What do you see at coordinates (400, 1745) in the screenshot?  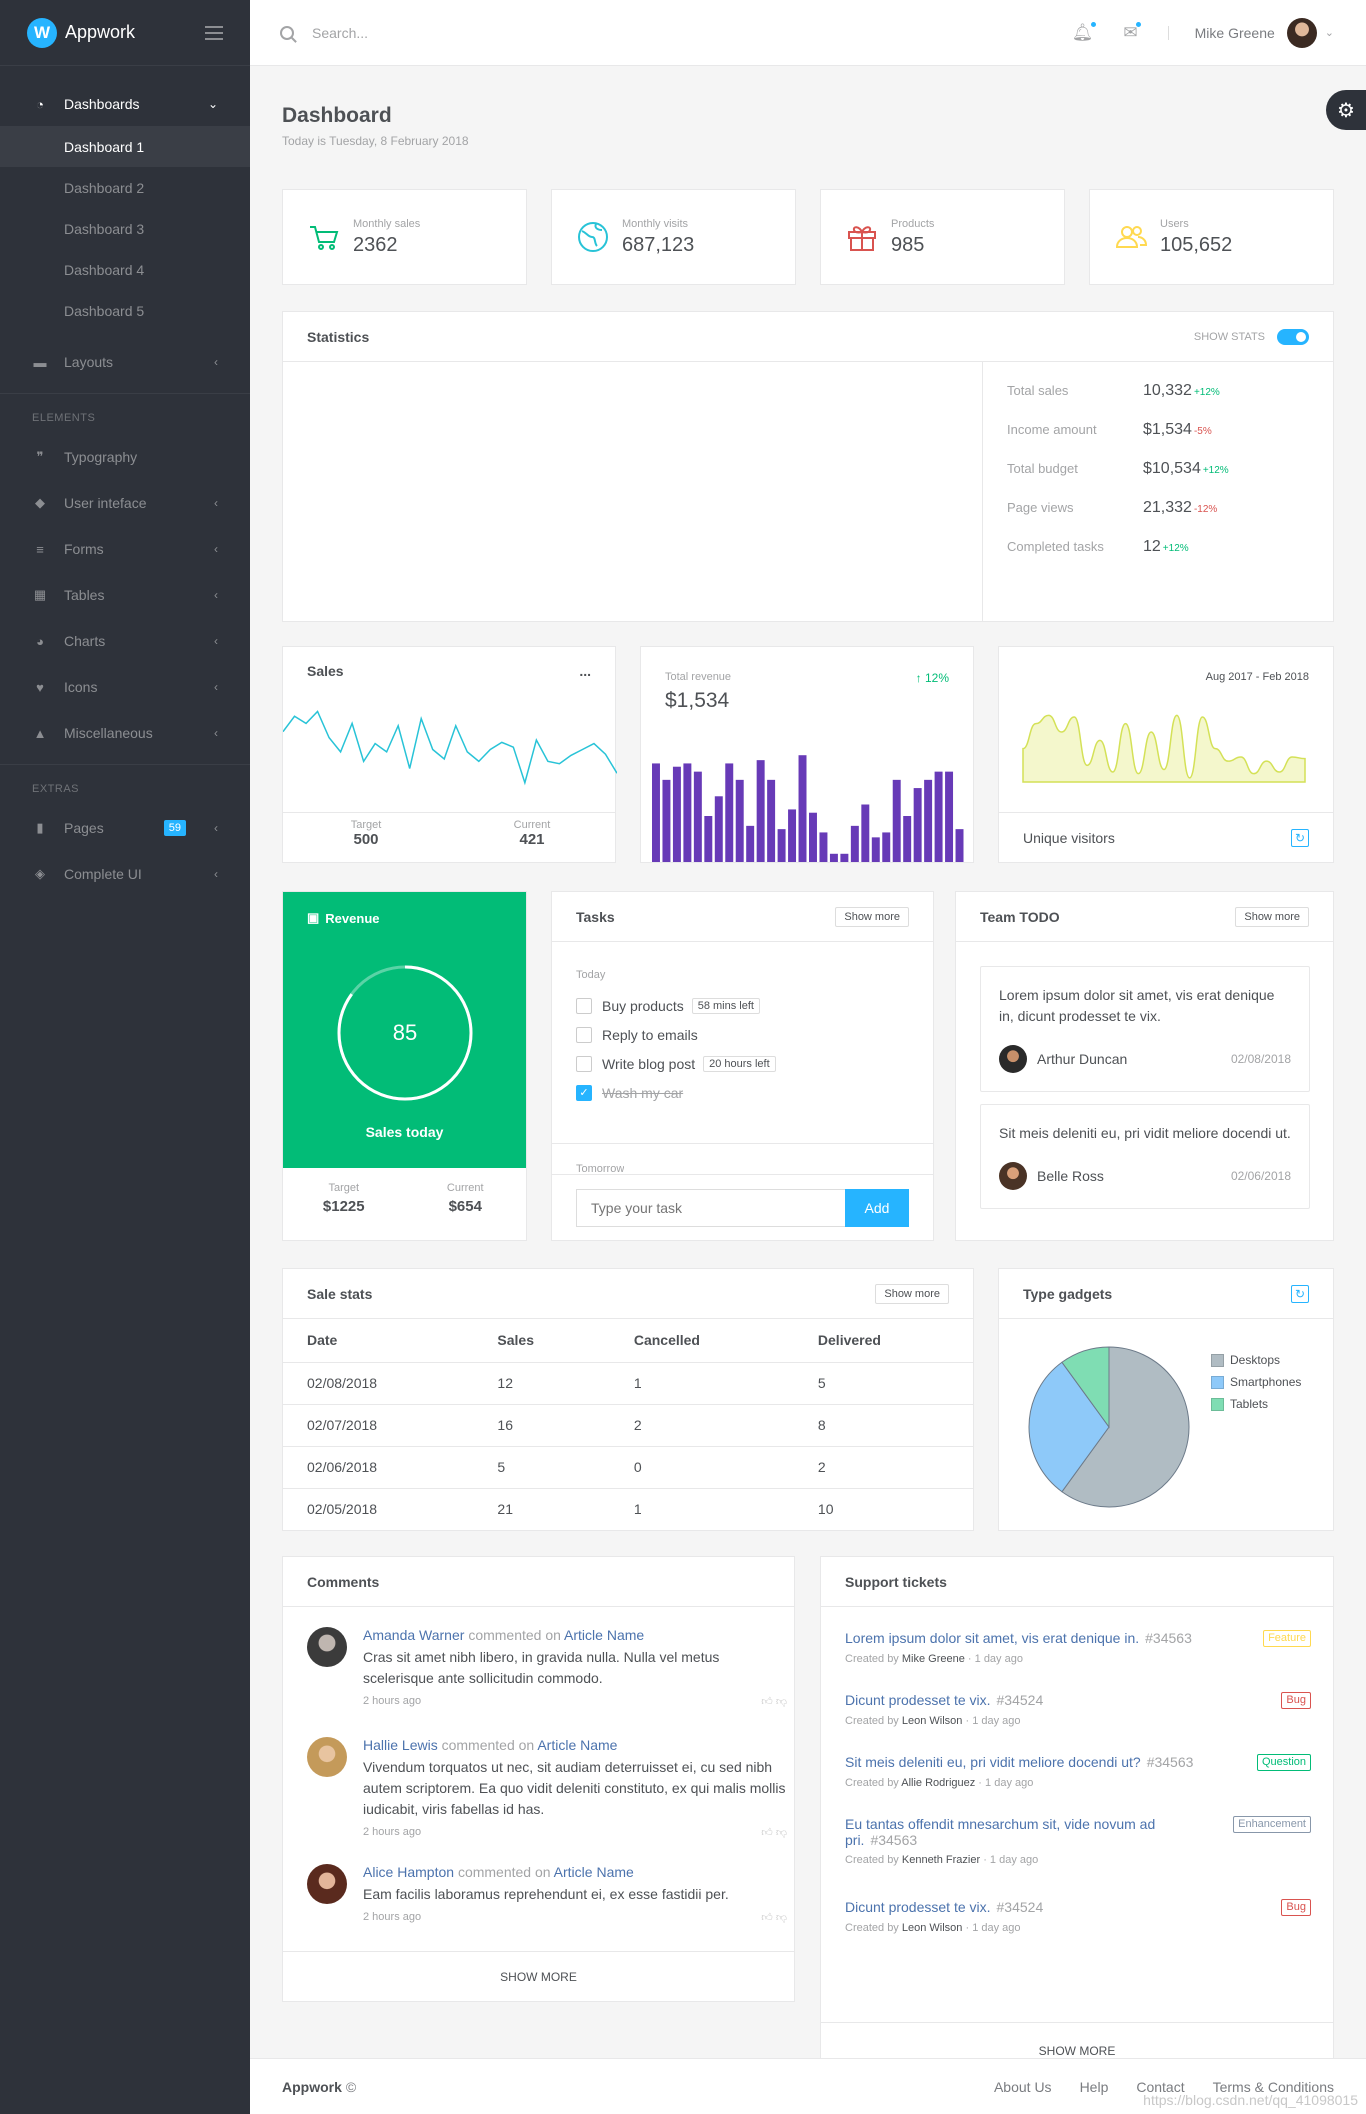 I see `comment-author-link: Hallie Lewis` at bounding box center [400, 1745].